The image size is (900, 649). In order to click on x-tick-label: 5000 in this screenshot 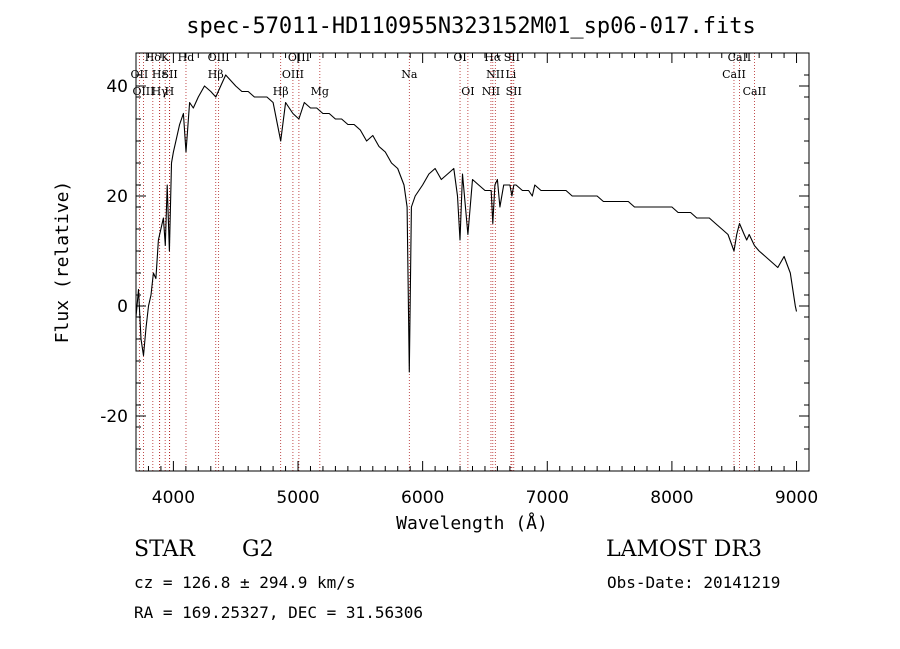, I will do `click(297, 498)`.